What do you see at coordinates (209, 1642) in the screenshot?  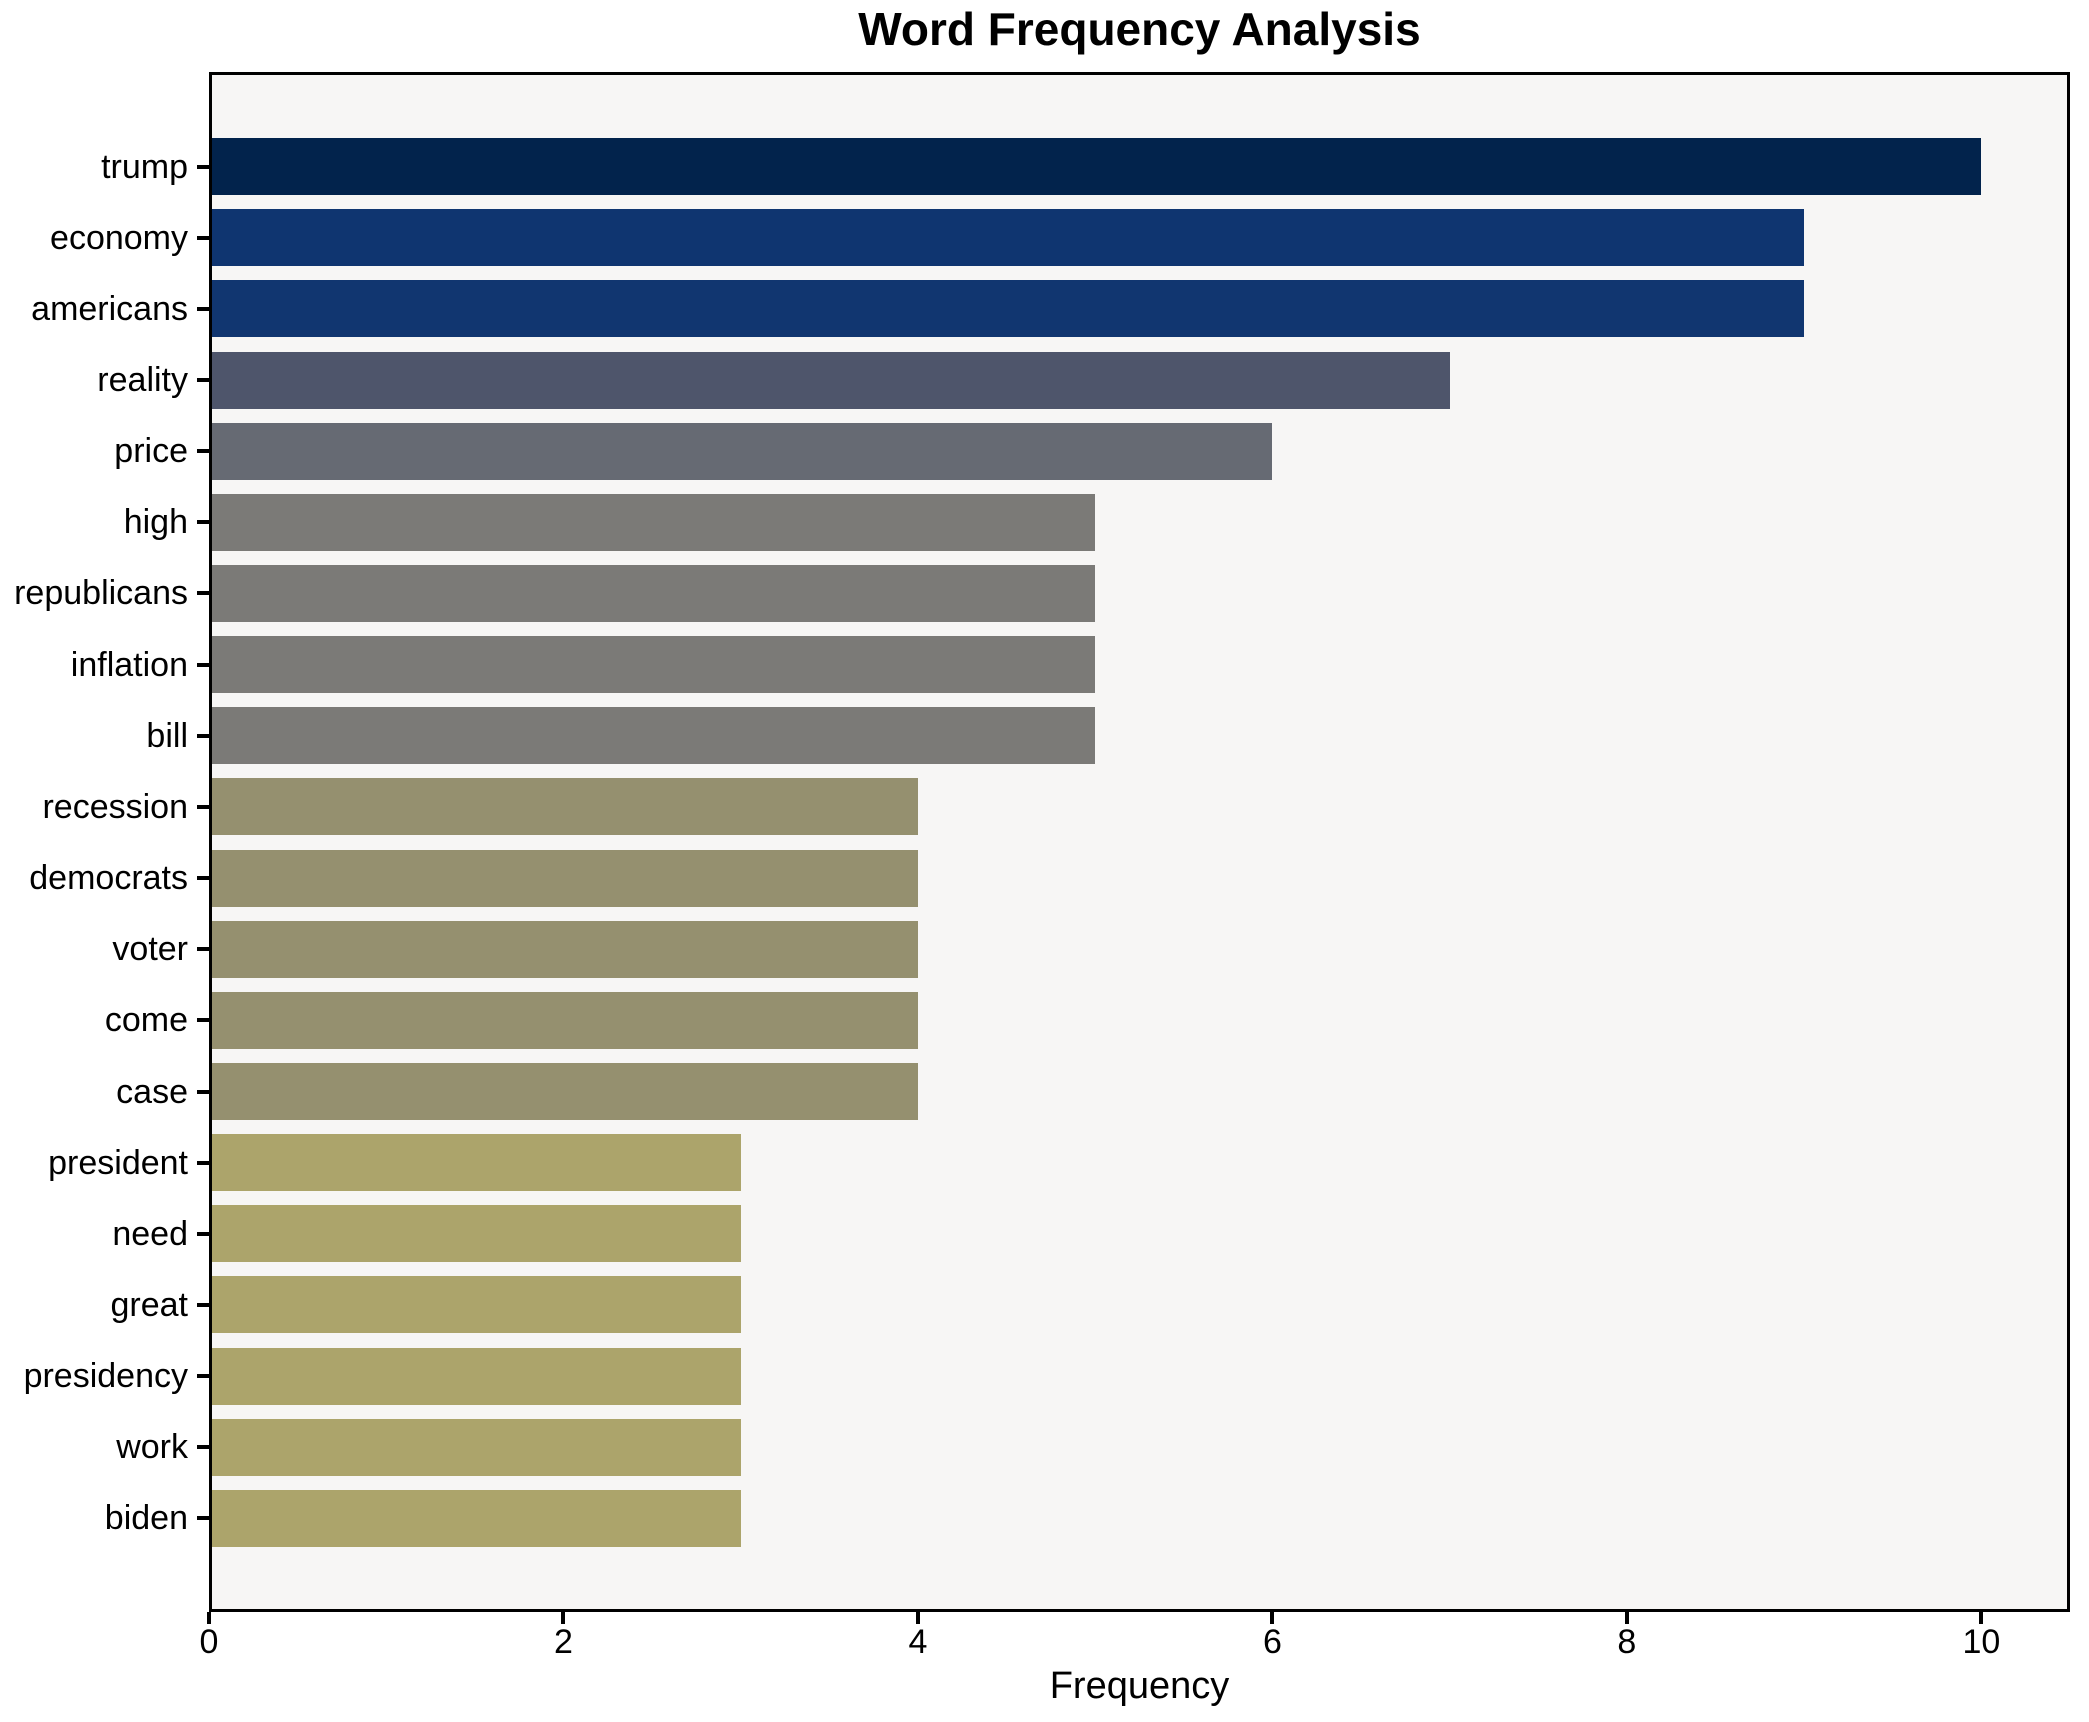 I see `x-tick-label: 0` at bounding box center [209, 1642].